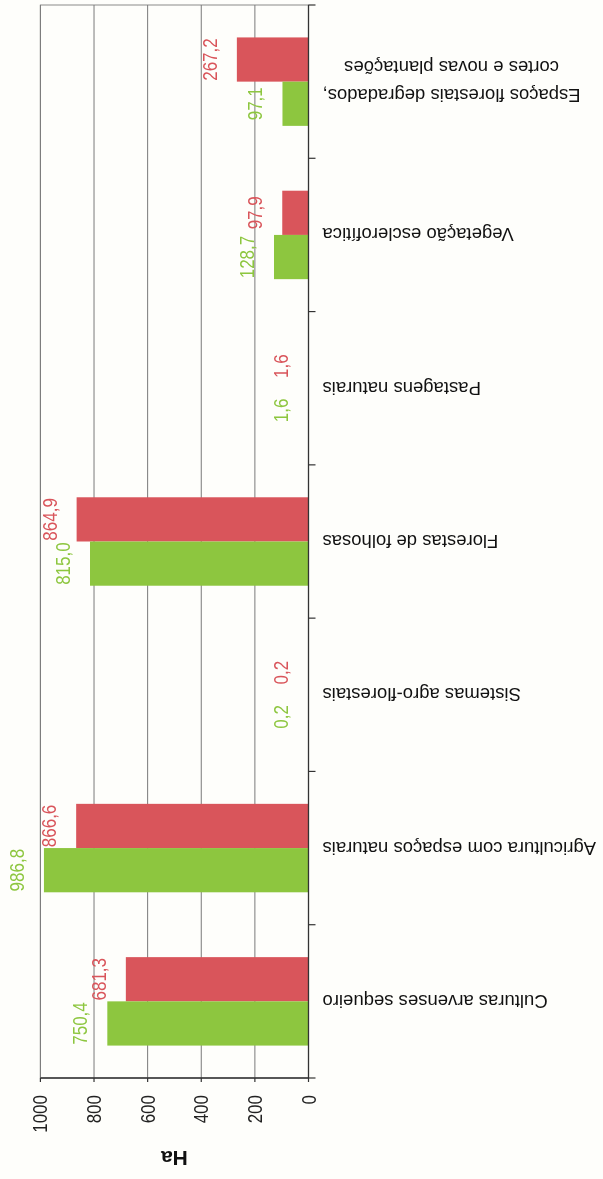 This screenshot has height=1179, width=603. What do you see at coordinates (99, 979) in the screenshot?
I see `data-label: 681,3` at bounding box center [99, 979].